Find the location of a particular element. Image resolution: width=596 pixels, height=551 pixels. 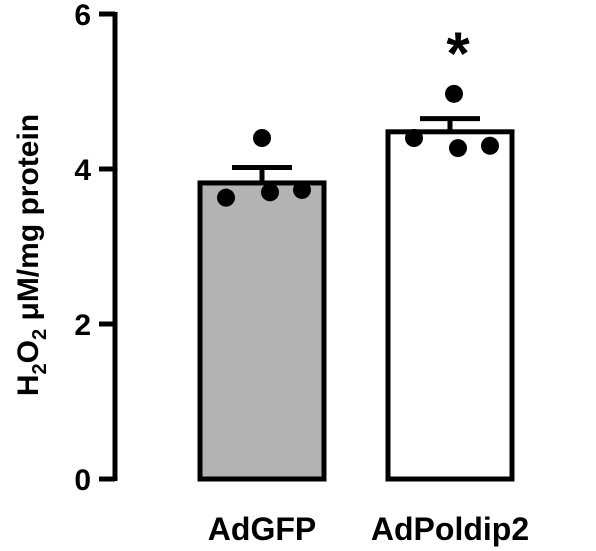

y-tick-label-6: 6 is located at coordinates (82, 16).